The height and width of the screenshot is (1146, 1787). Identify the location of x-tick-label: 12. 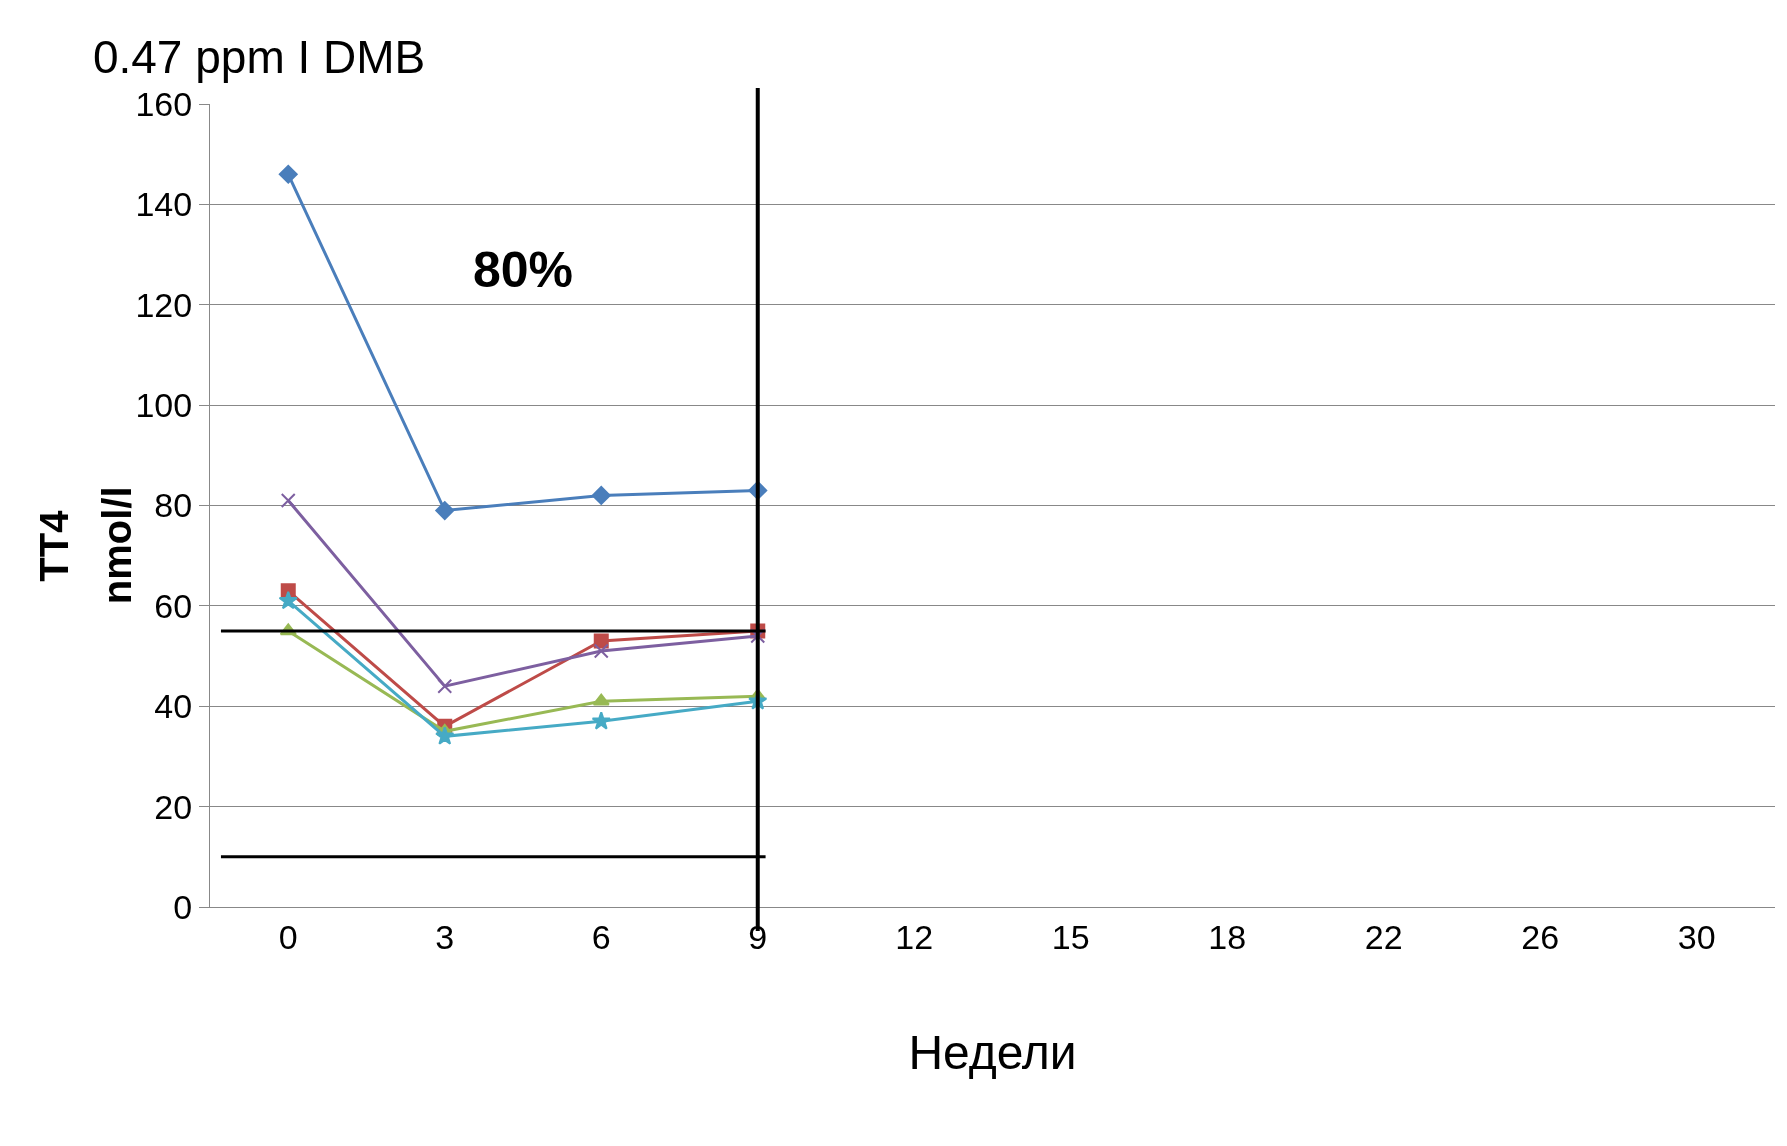
(914, 936).